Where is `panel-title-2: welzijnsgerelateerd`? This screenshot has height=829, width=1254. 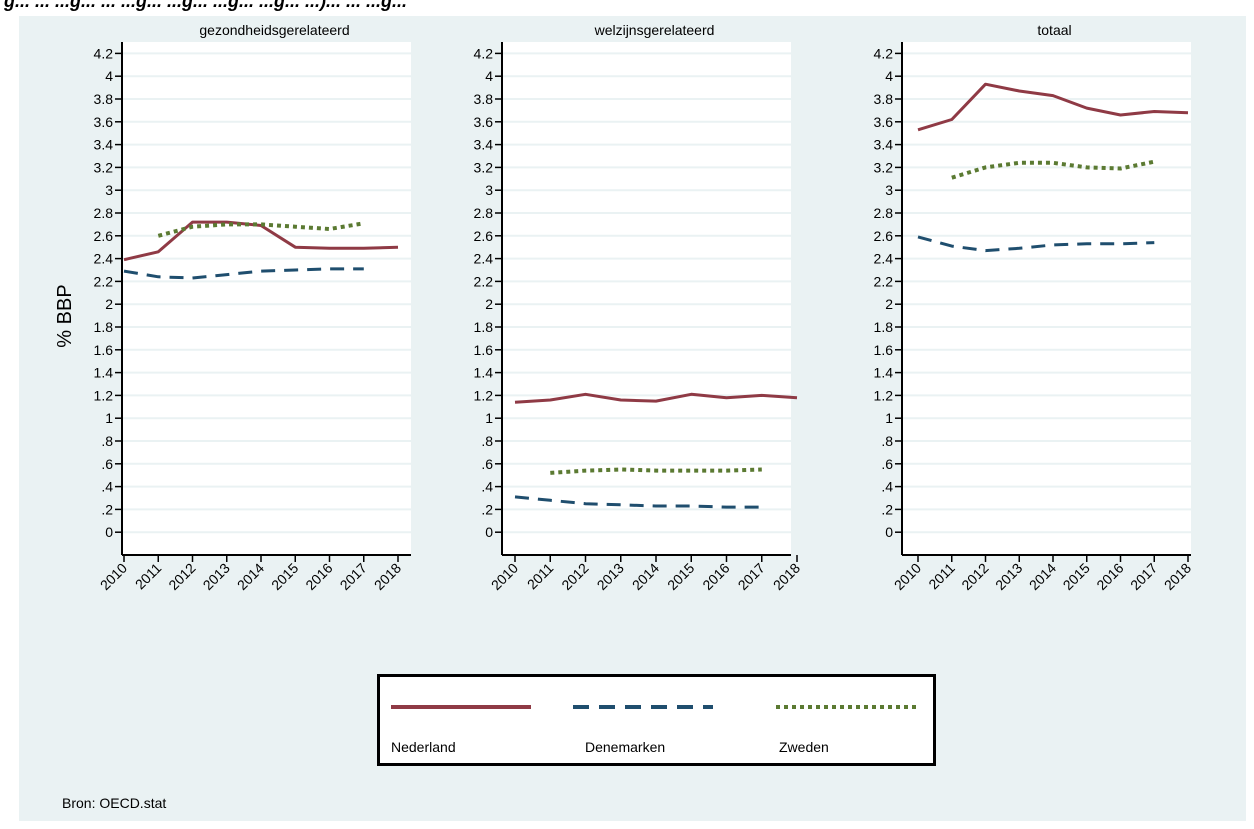
panel-title-2: welzijnsgerelateerd is located at coordinates (654, 30).